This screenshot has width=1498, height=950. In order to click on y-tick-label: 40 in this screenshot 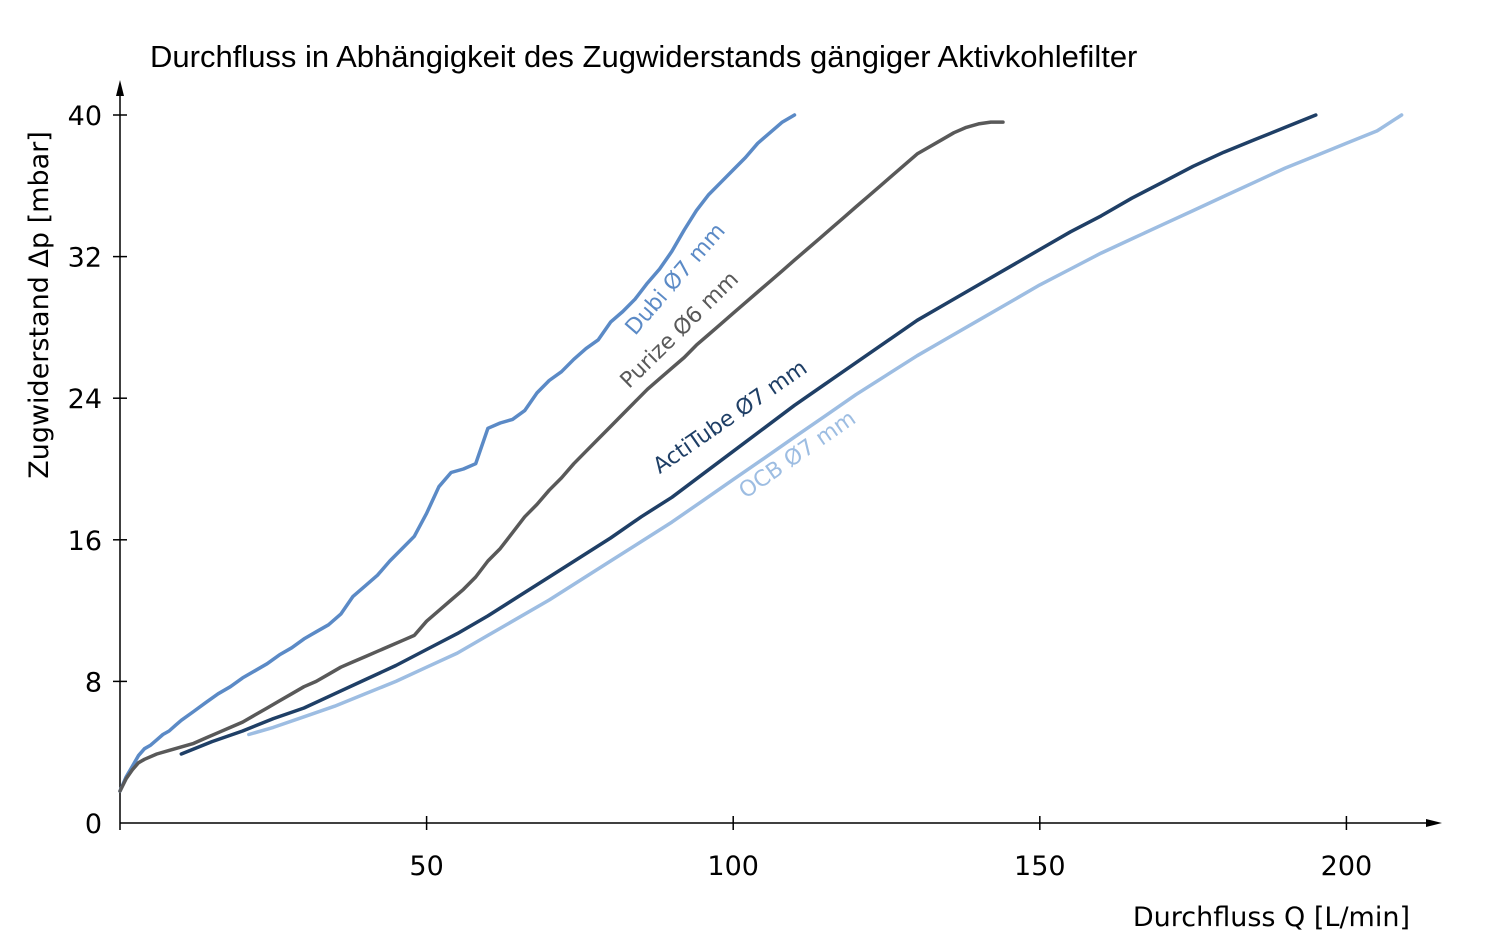, I will do `click(85, 116)`.